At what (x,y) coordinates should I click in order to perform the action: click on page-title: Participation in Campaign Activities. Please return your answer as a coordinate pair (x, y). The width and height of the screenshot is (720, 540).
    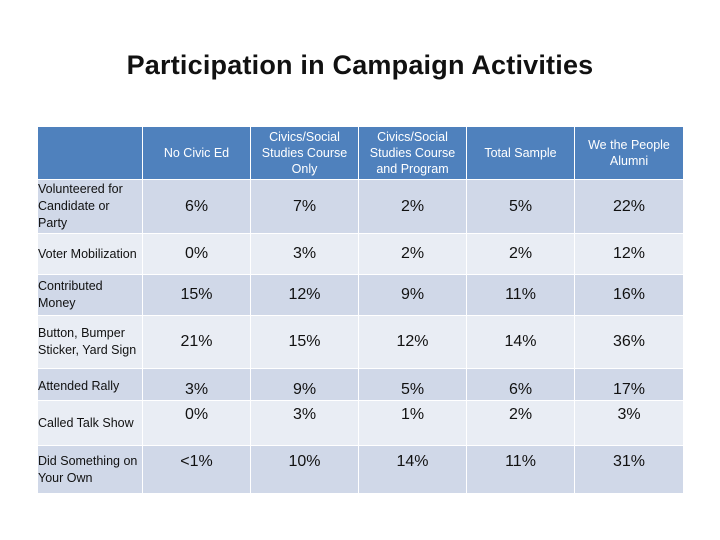
    Looking at the image, I should click on (360, 65).